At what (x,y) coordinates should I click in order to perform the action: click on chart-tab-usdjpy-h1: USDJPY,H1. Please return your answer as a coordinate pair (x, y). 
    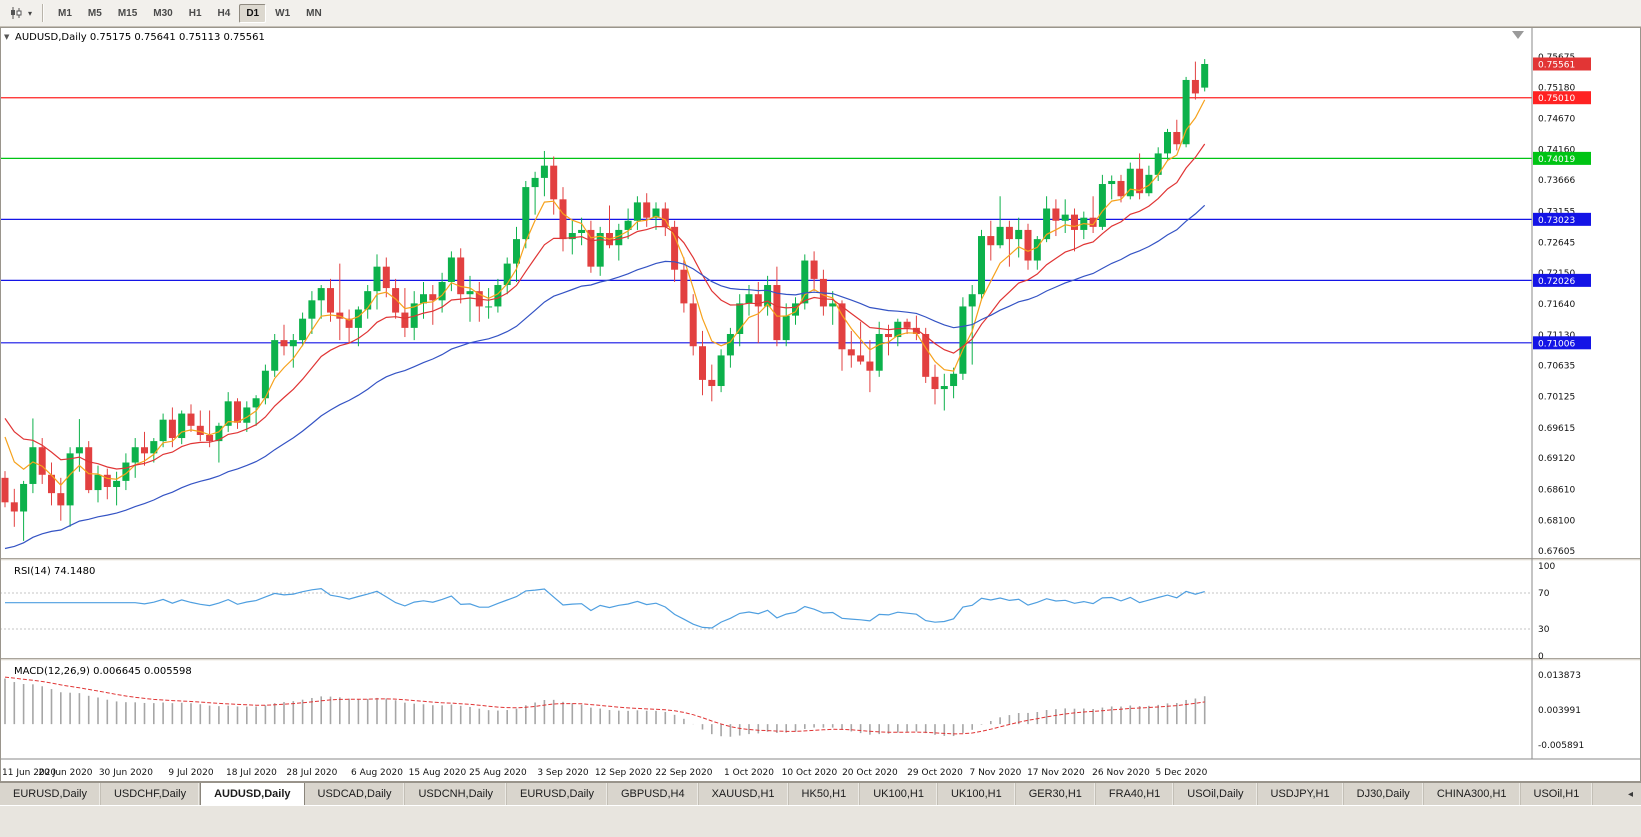
    Looking at the image, I should click on (1301, 794).